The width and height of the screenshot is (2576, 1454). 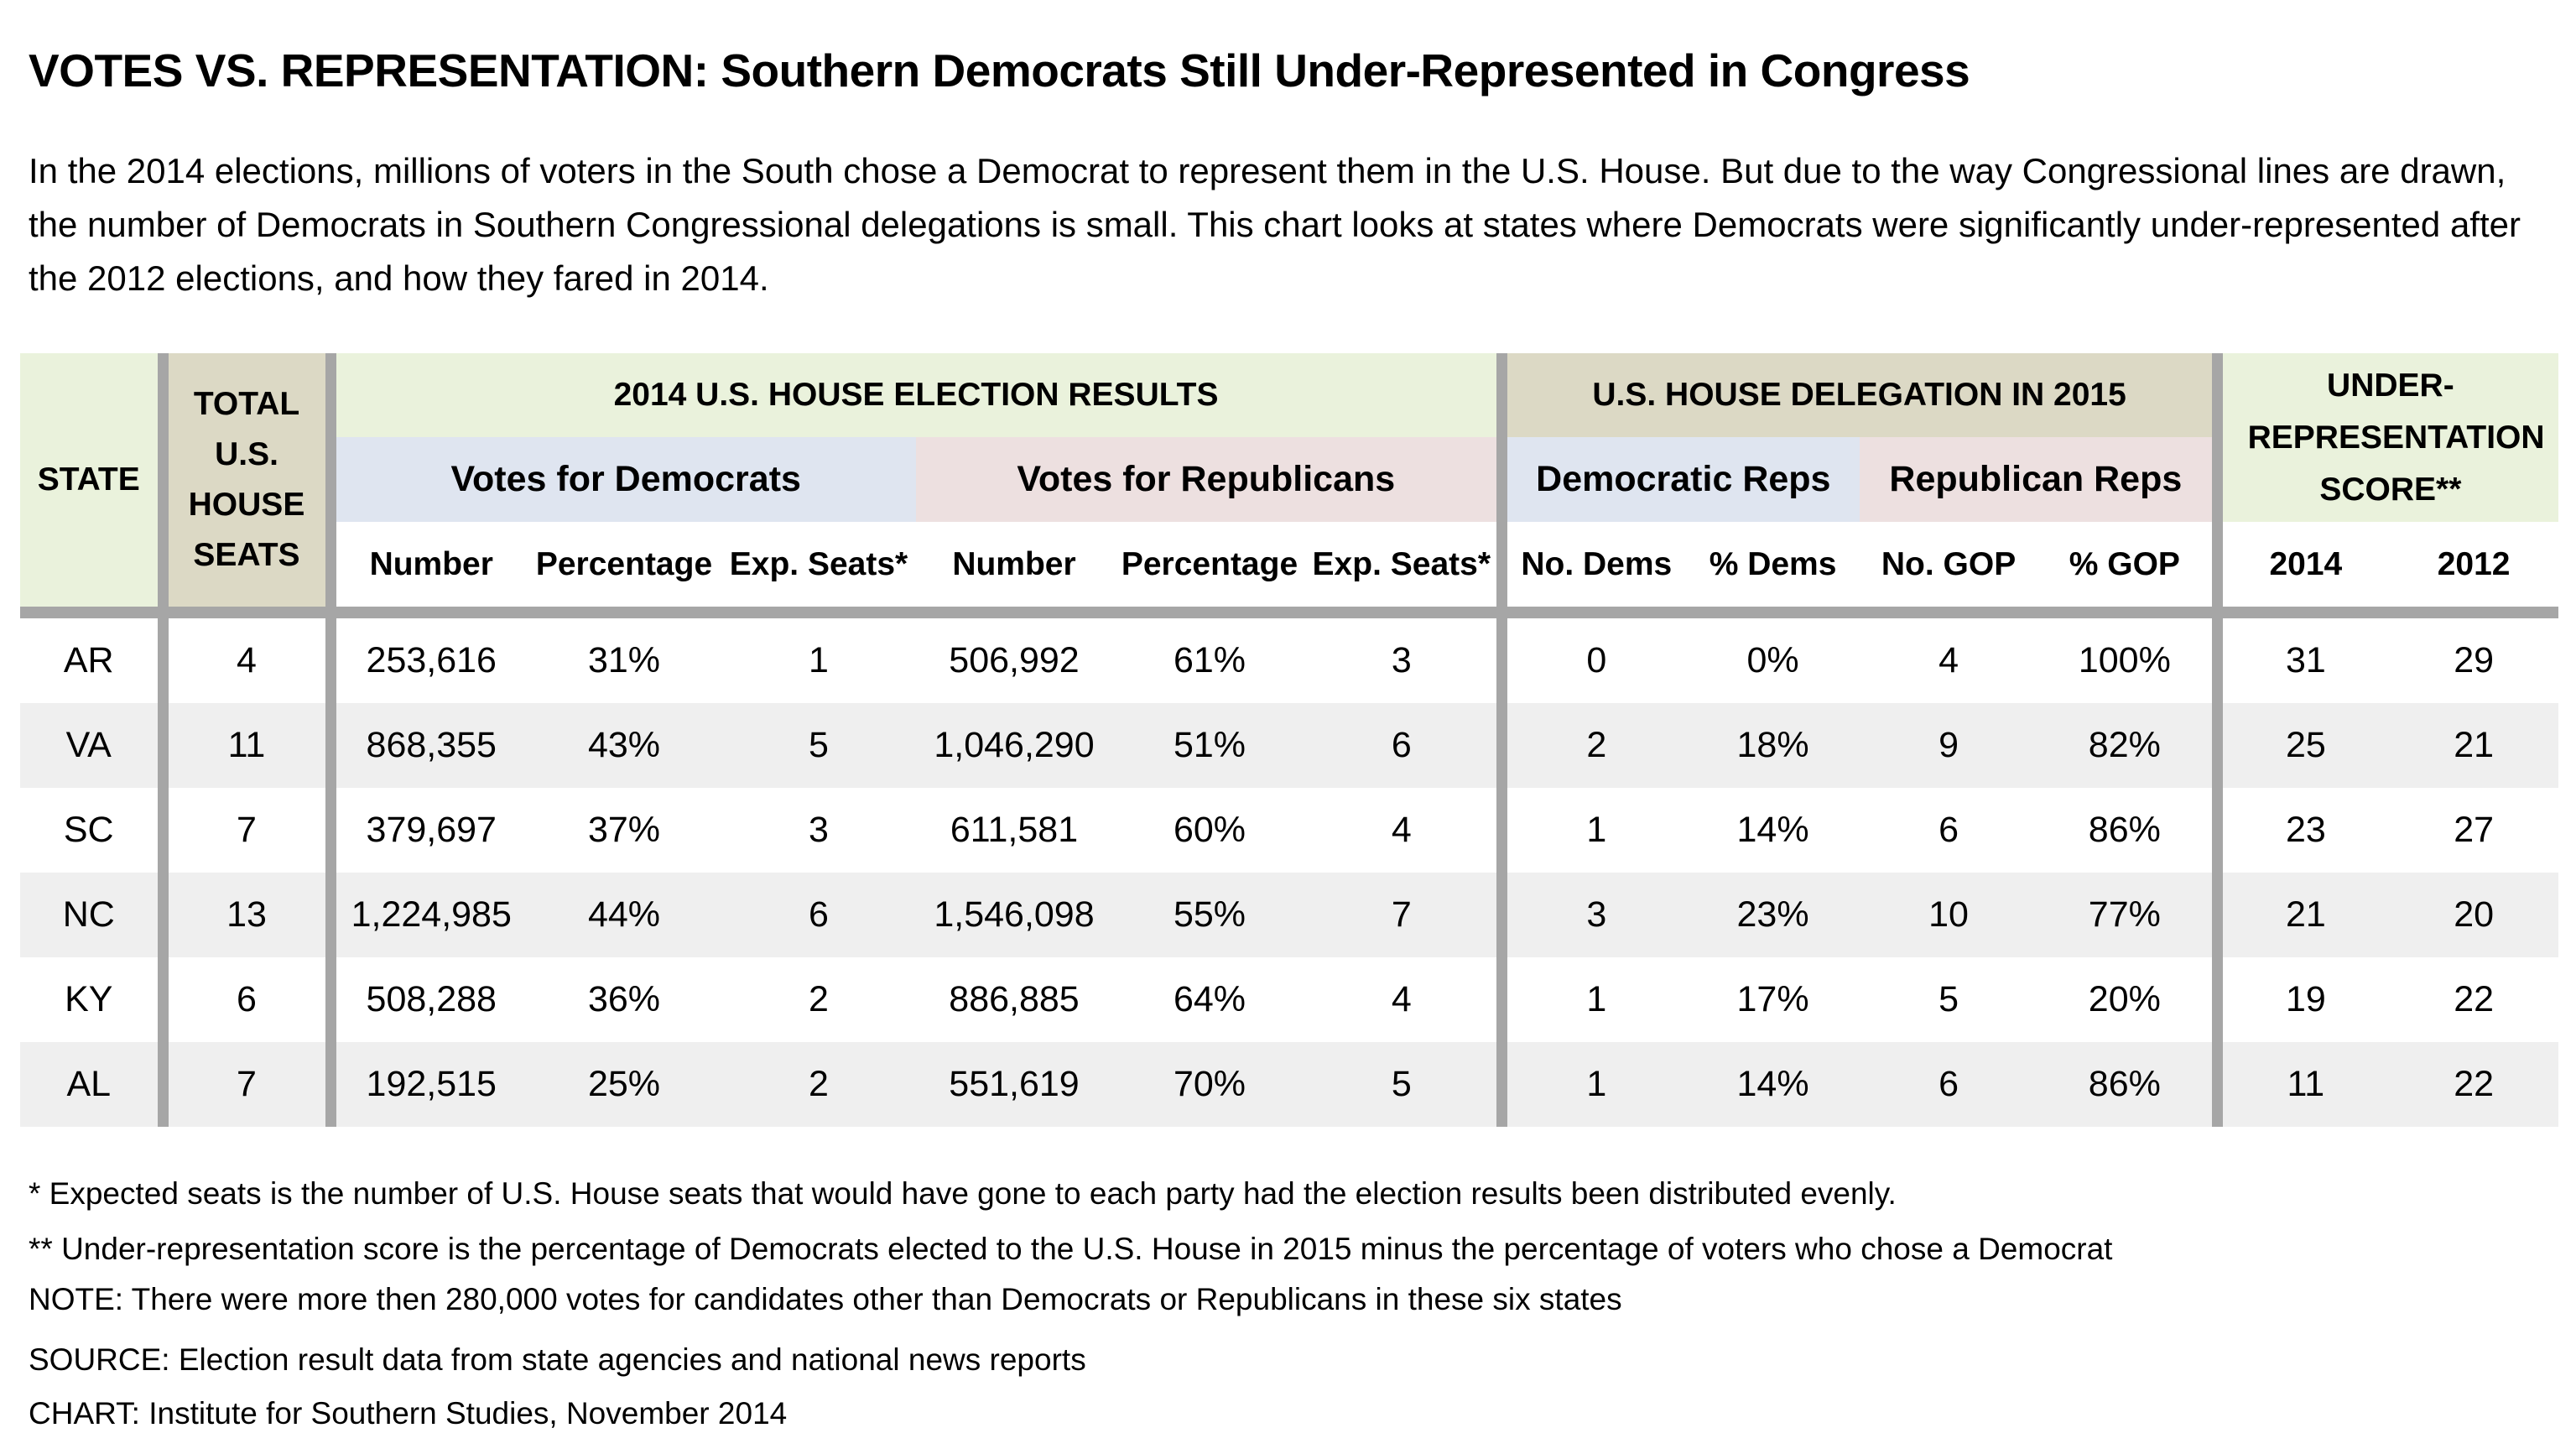 I want to click on cell-state: KY, so click(x=91, y=999).